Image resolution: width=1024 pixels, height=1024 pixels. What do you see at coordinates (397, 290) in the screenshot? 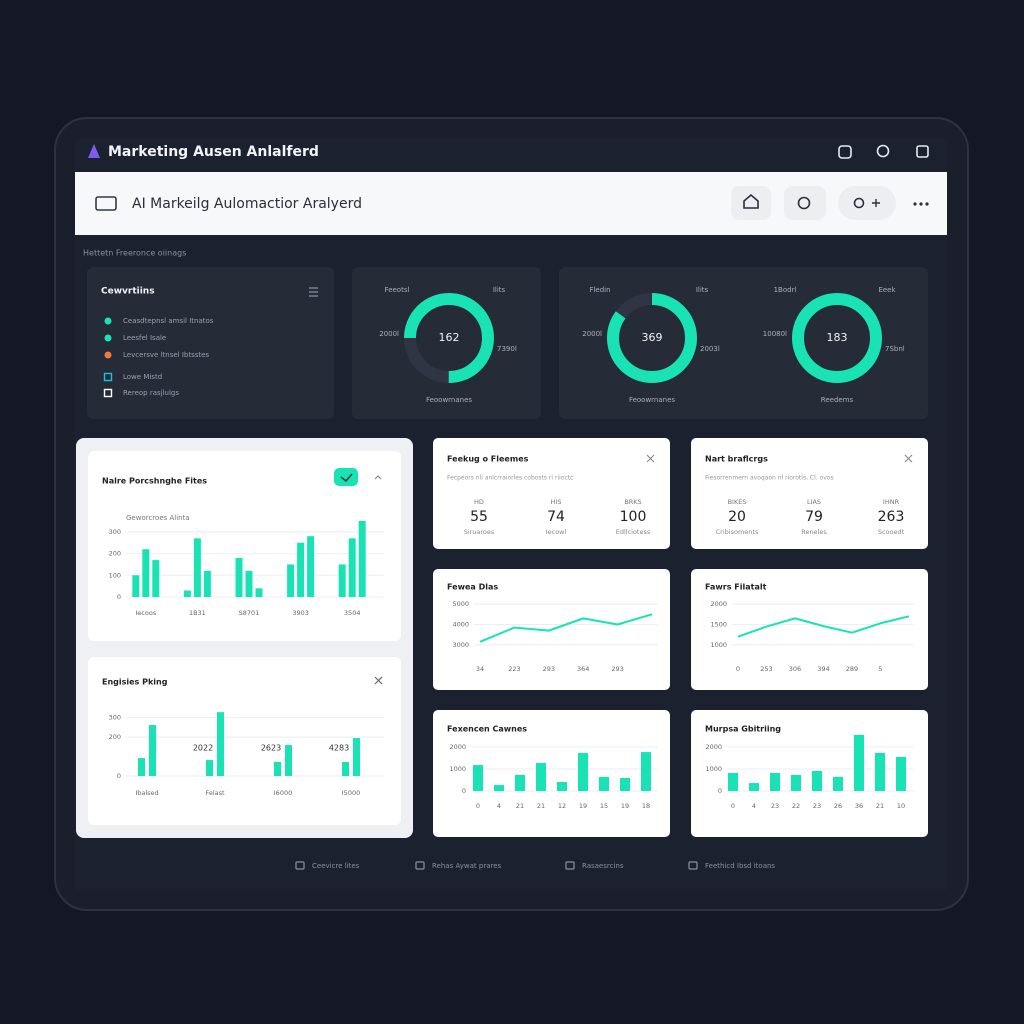
I see `donut-label: Feeotsl` at bounding box center [397, 290].